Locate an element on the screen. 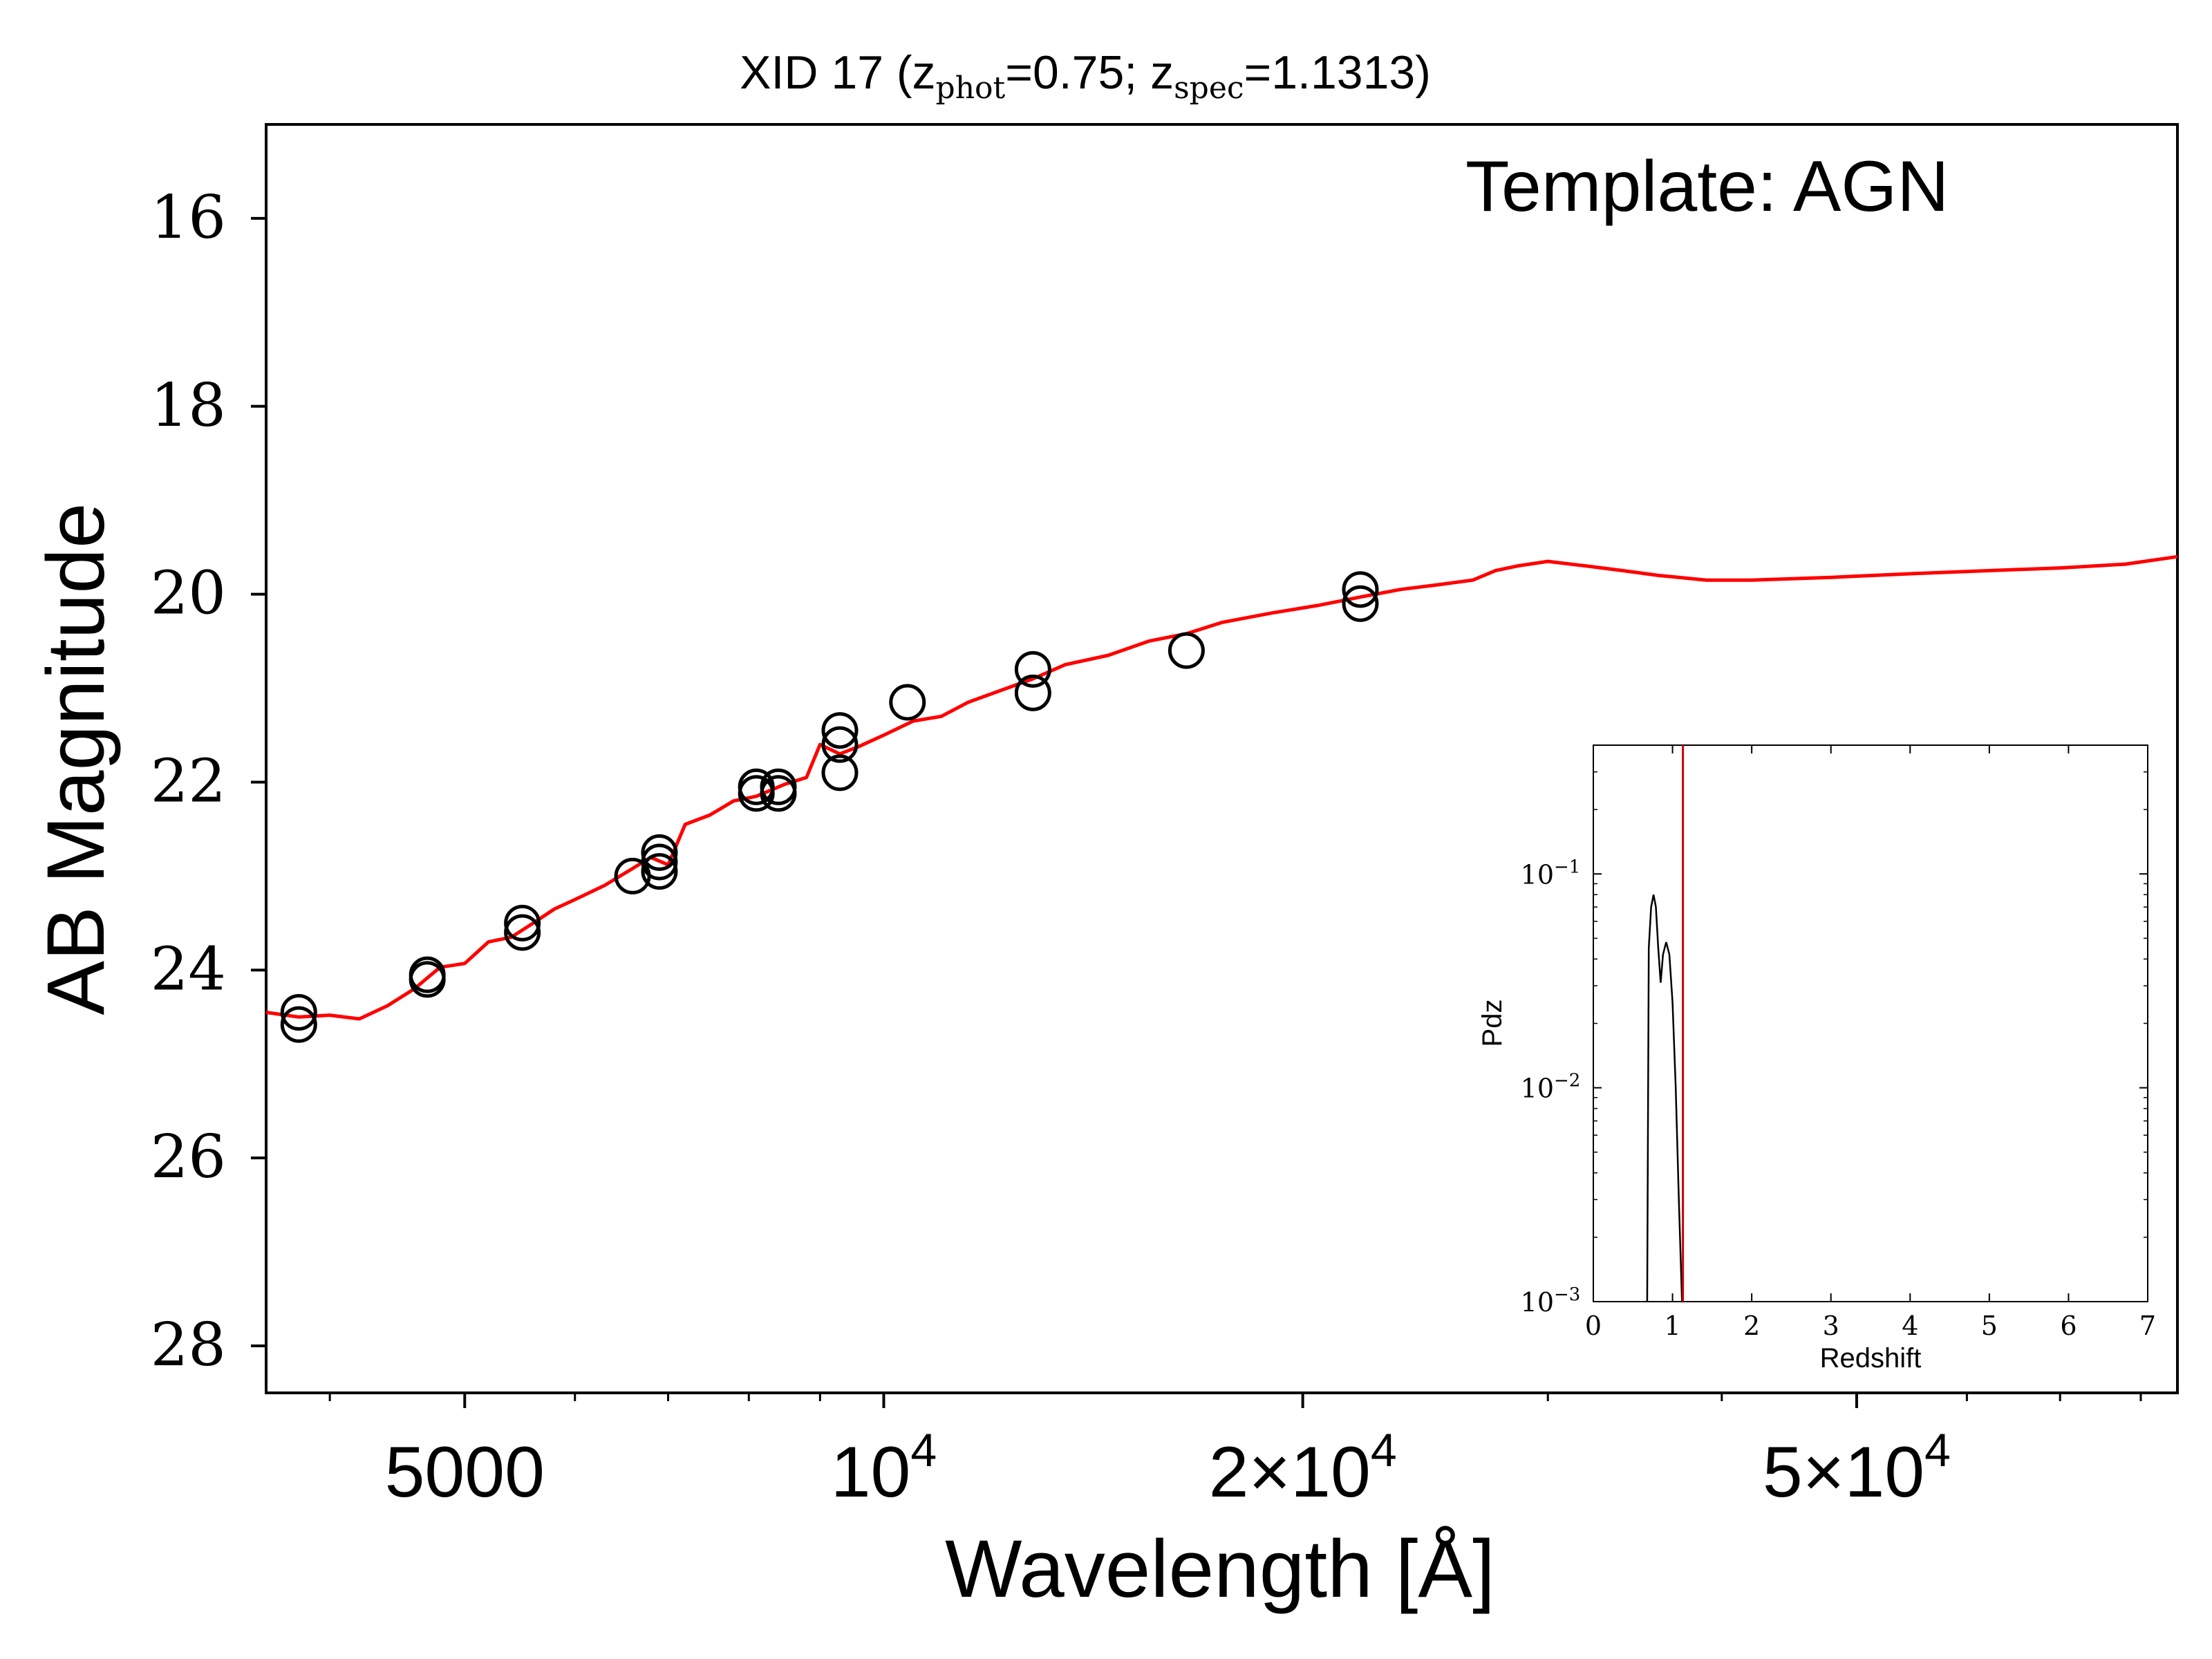  inset-x-tick-label: 3 is located at coordinates (1831, 1326).